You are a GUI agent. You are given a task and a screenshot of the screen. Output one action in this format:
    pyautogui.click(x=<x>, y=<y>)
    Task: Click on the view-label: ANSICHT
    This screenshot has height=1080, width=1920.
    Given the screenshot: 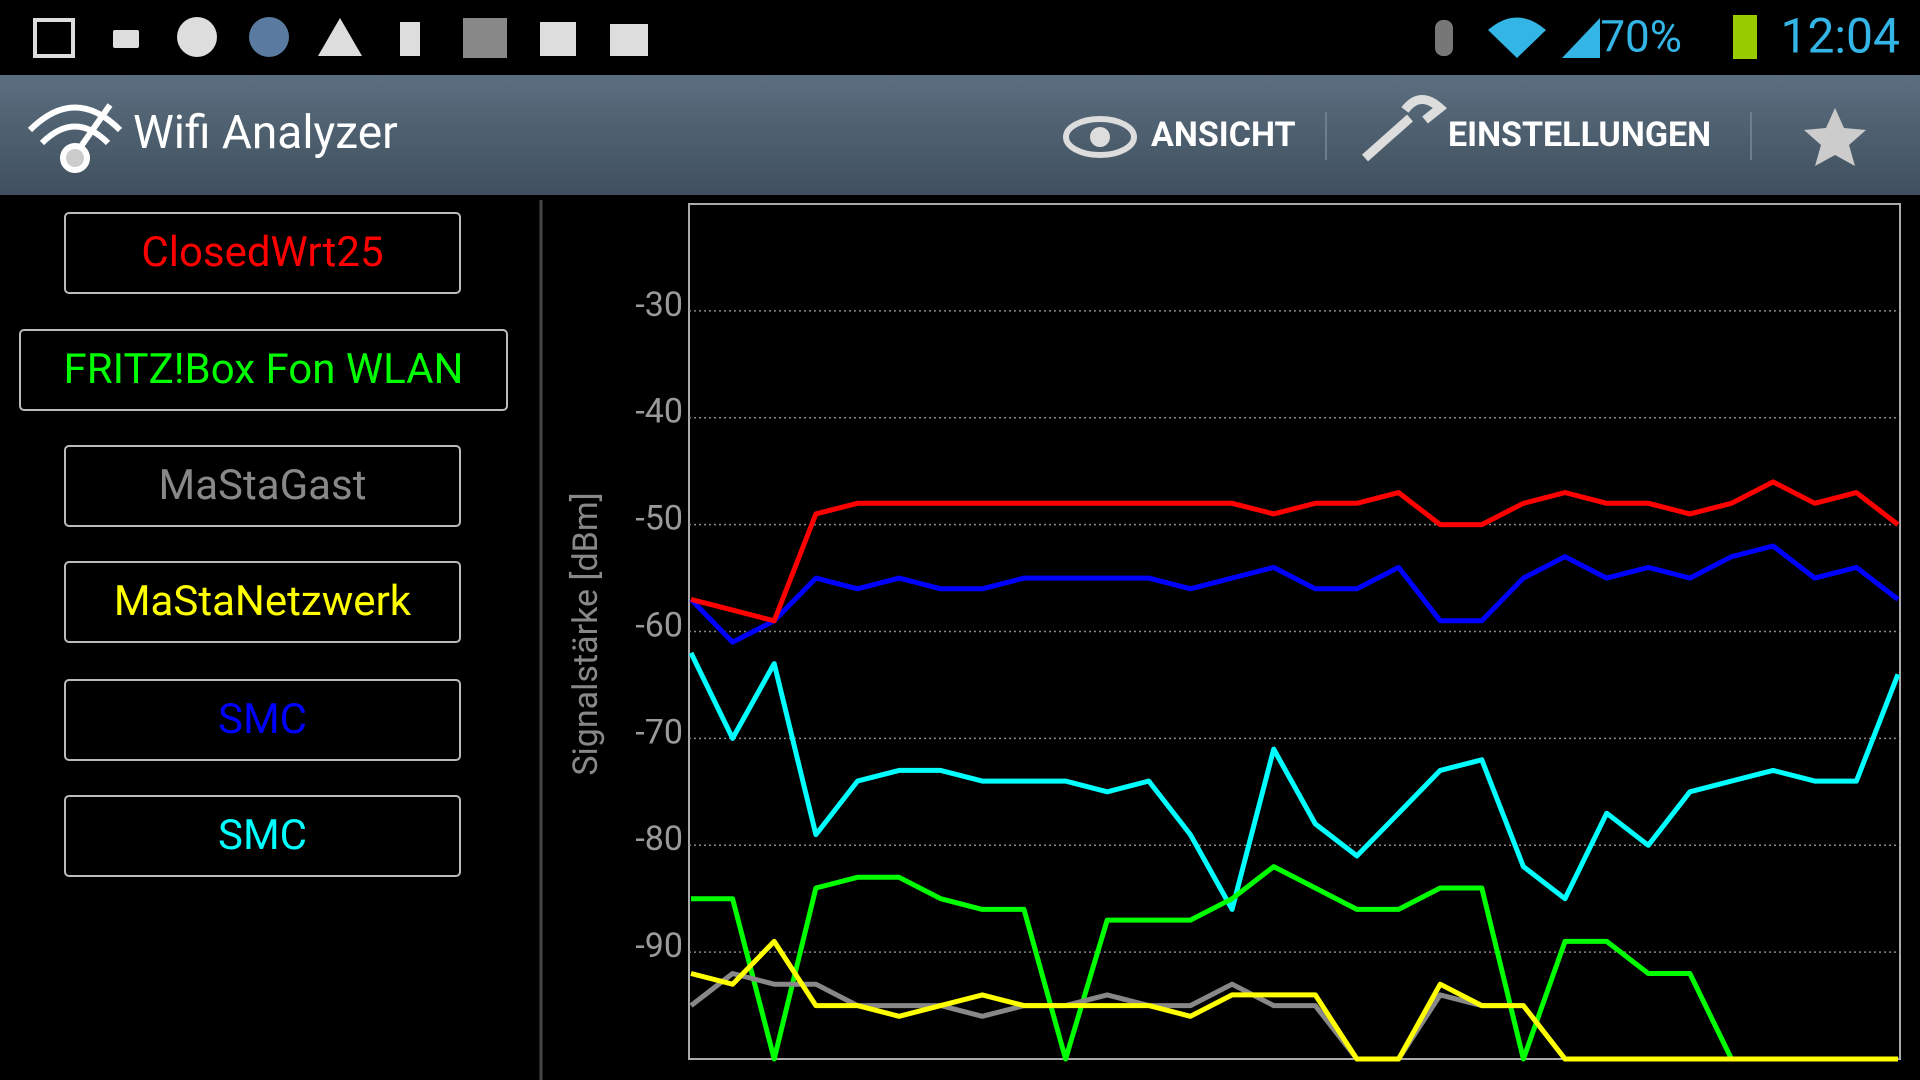 What is the action you would take?
    pyautogui.click(x=1223, y=135)
    